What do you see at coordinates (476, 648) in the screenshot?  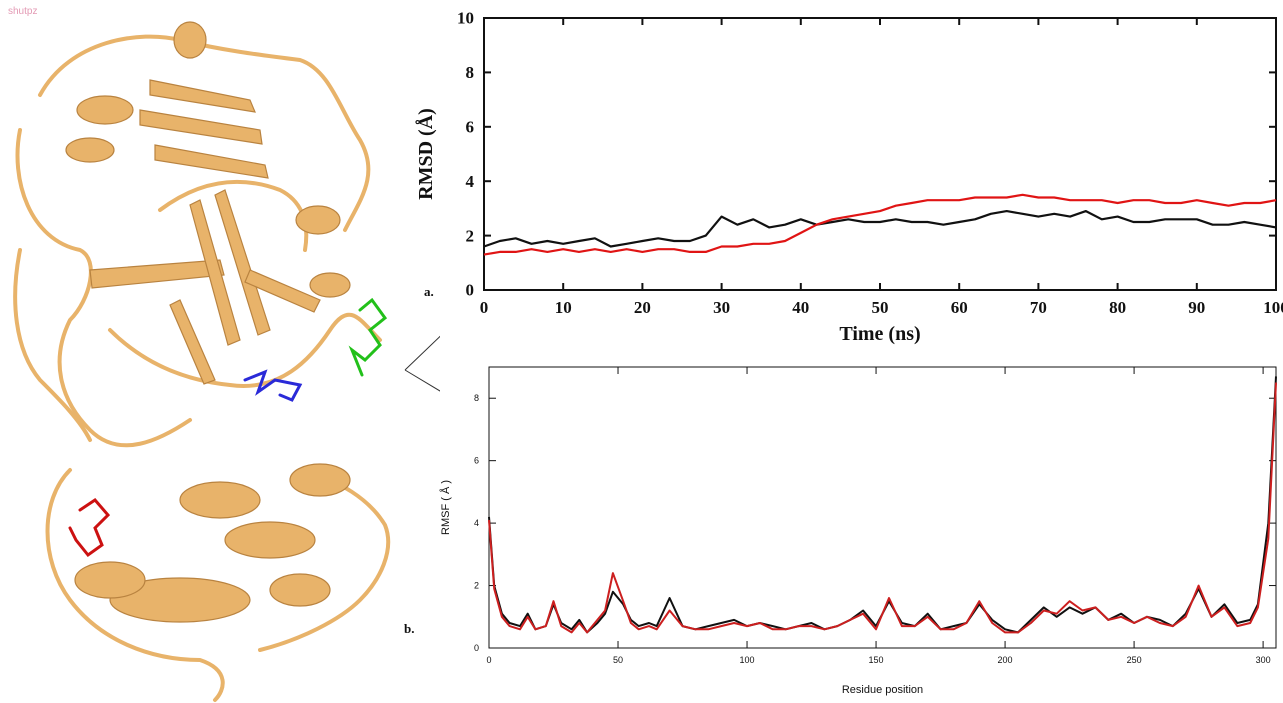 I see `chart-rmsf-y-tick-label: 0` at bounding box center [476, 648].